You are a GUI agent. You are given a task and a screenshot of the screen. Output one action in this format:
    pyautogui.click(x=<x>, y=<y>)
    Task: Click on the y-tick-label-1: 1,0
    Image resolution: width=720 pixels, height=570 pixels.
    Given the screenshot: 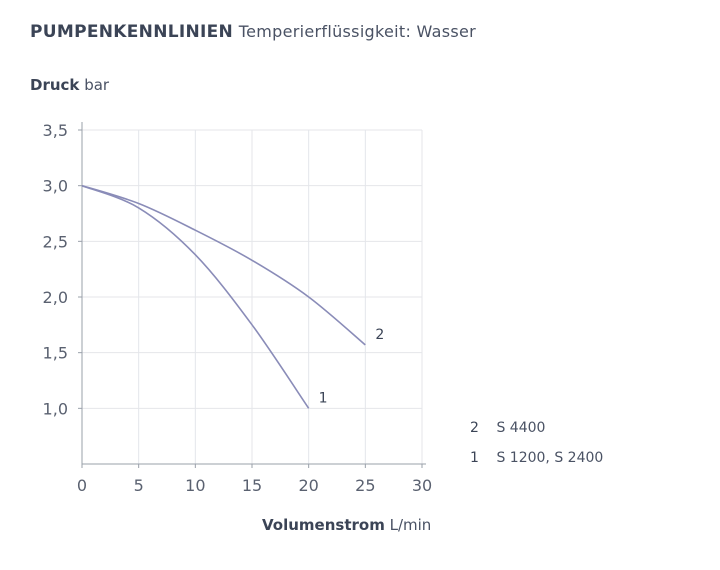 What is the action you would take?
    pyautogui.click(x=55, y=408)
    